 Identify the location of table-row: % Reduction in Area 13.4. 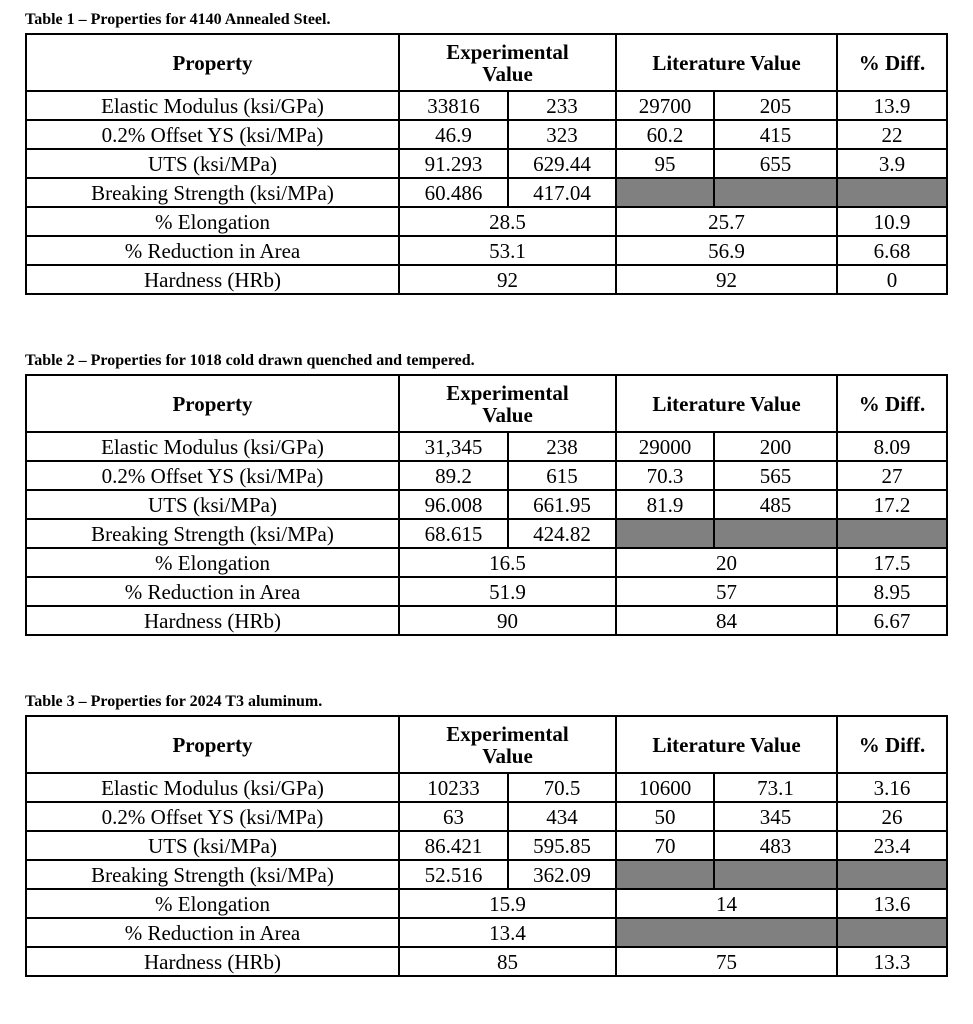
(487, 932).